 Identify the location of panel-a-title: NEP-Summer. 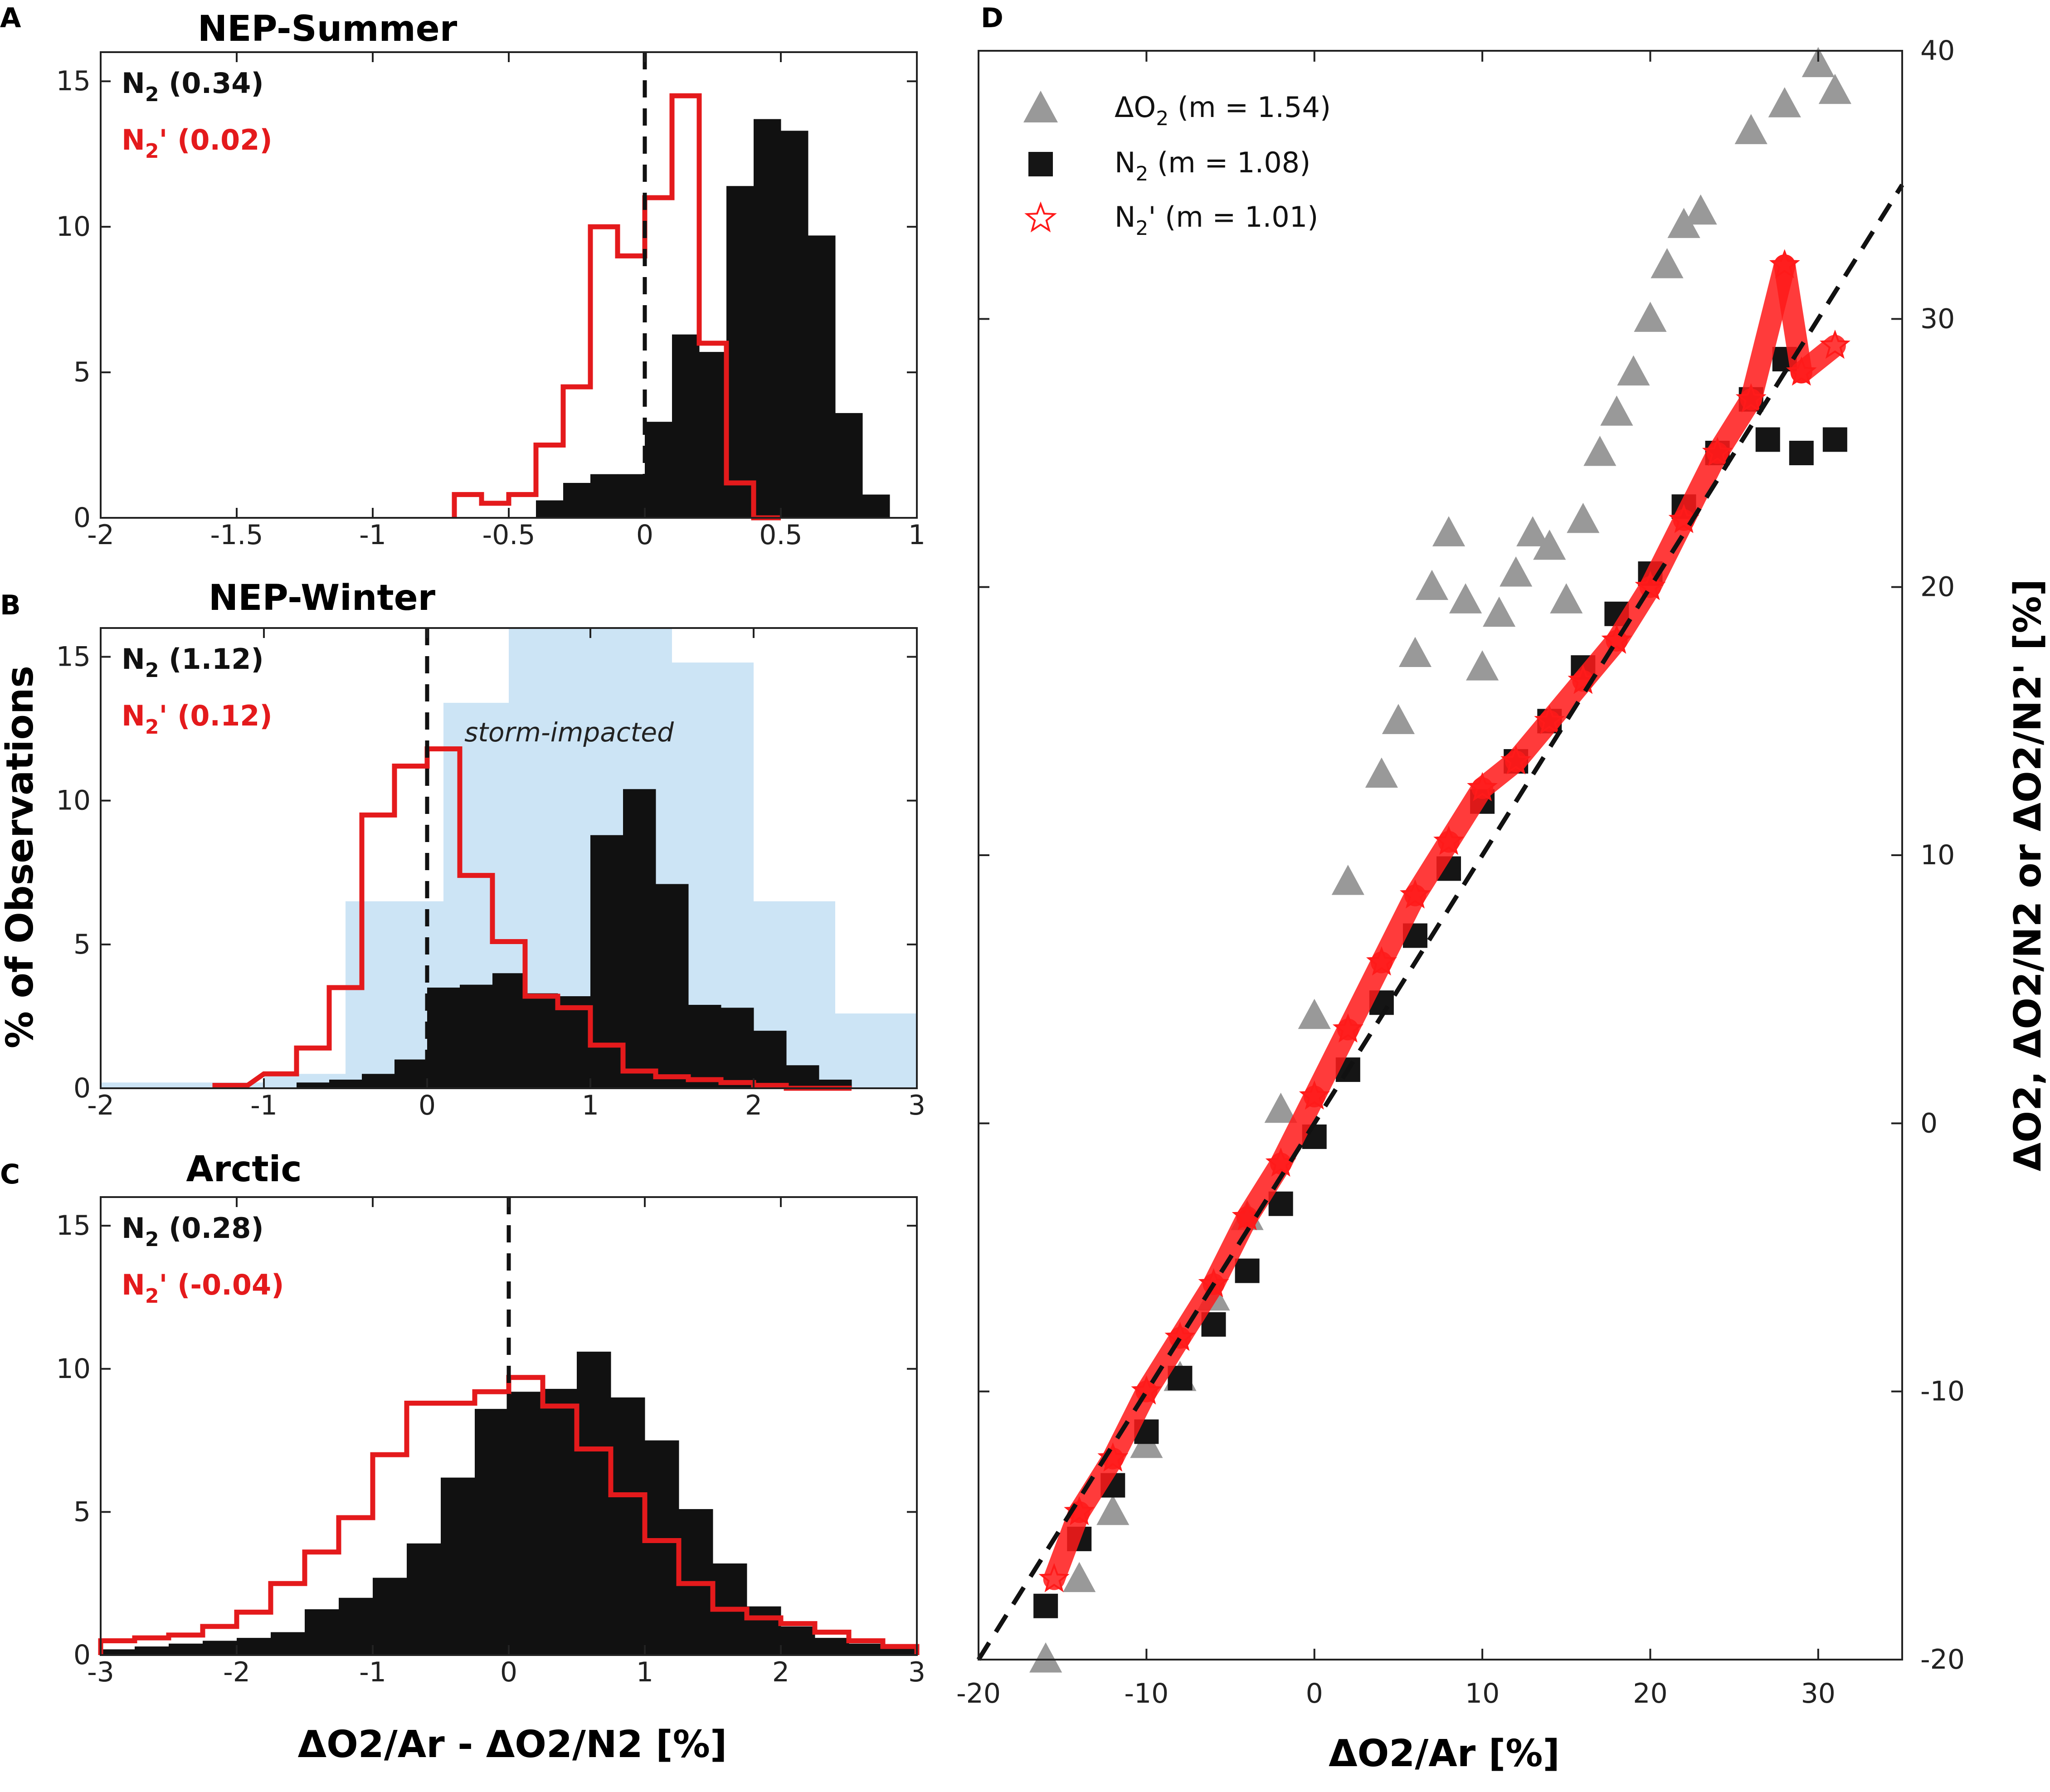
(328, 29).